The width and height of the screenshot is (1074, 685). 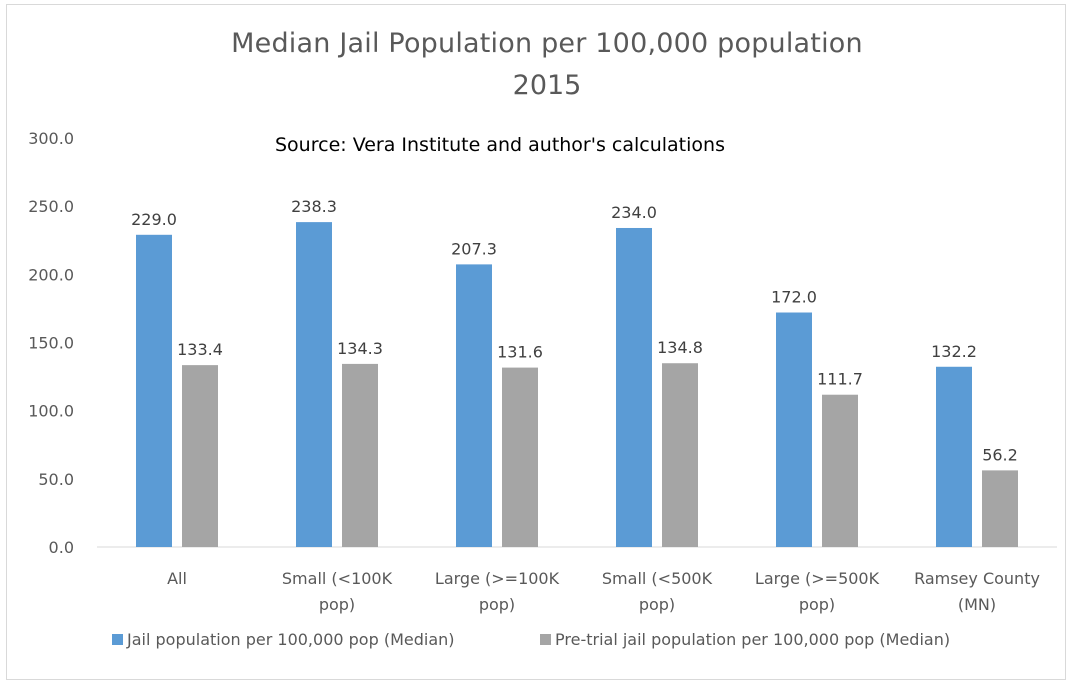 What do you see at coordinates (1000, 454) in the screenshot?
I see `data-label: 56.2` at bounding box center [1000, 454].